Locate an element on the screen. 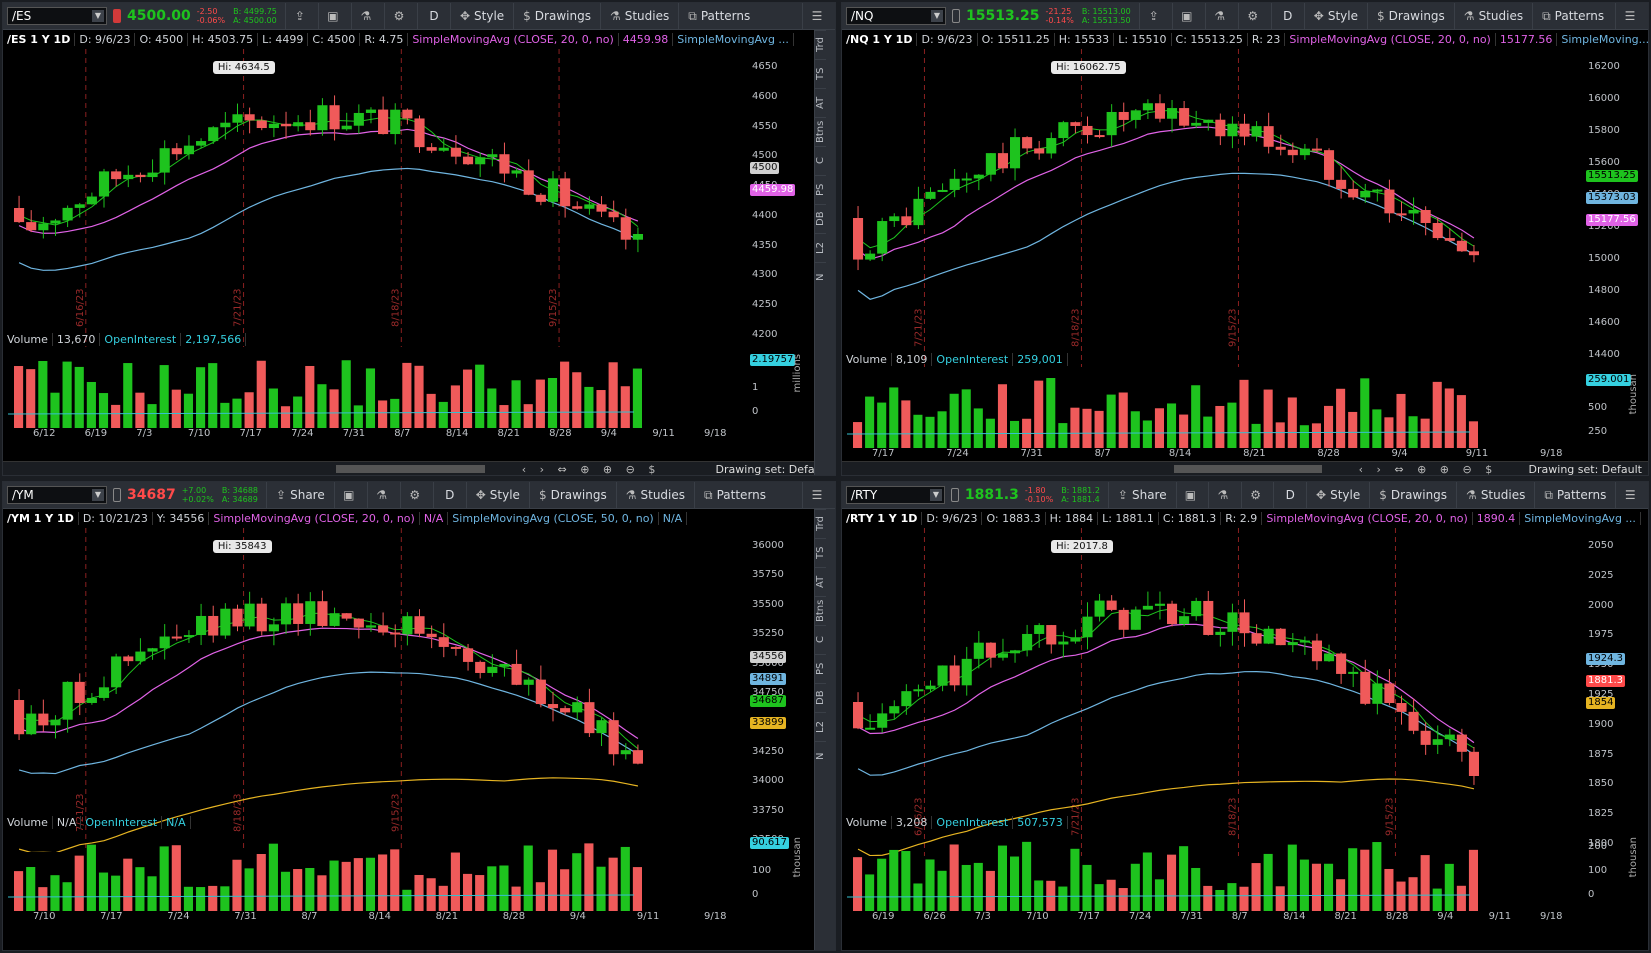  aggregation-label: D is located at coordinates (1288, 16).